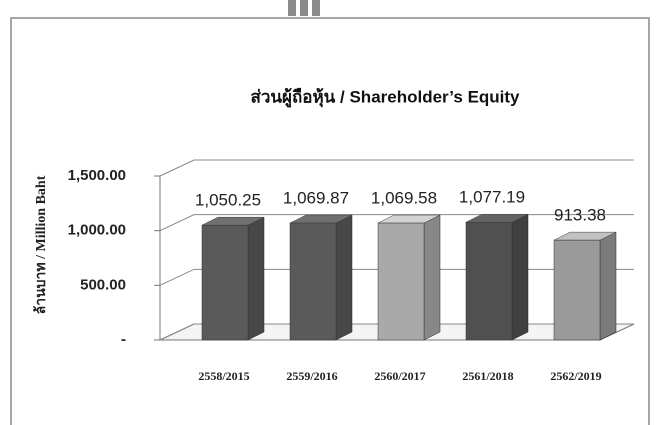 This screenshot has width=663, height=425. Describe the element at coordinates (41, 244) in the screenshot. I see `y-axis-label: ล้านบาท / Million Baht` at that location.